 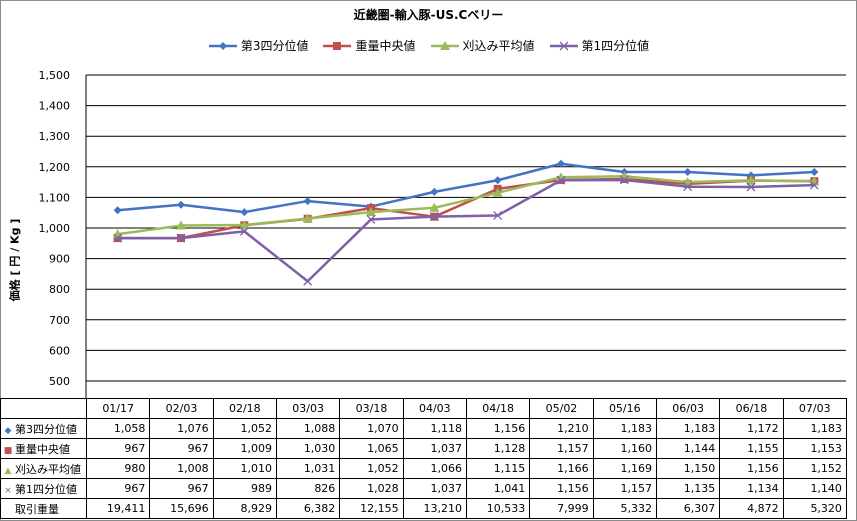 What do you see at coordinates (8, 450) in the screenshot?
I see `series-marker-icon: ■` at bounding box center [8, 450].